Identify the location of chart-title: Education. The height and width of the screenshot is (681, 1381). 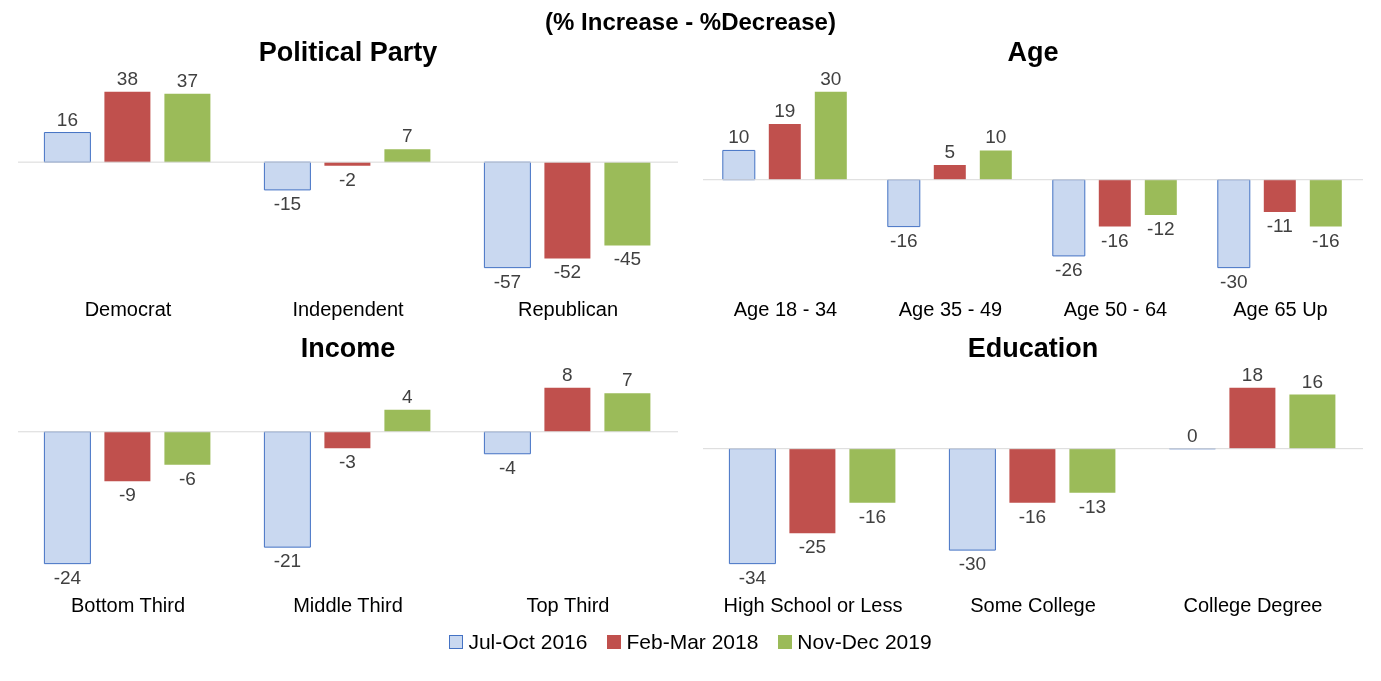
(1033, 348).